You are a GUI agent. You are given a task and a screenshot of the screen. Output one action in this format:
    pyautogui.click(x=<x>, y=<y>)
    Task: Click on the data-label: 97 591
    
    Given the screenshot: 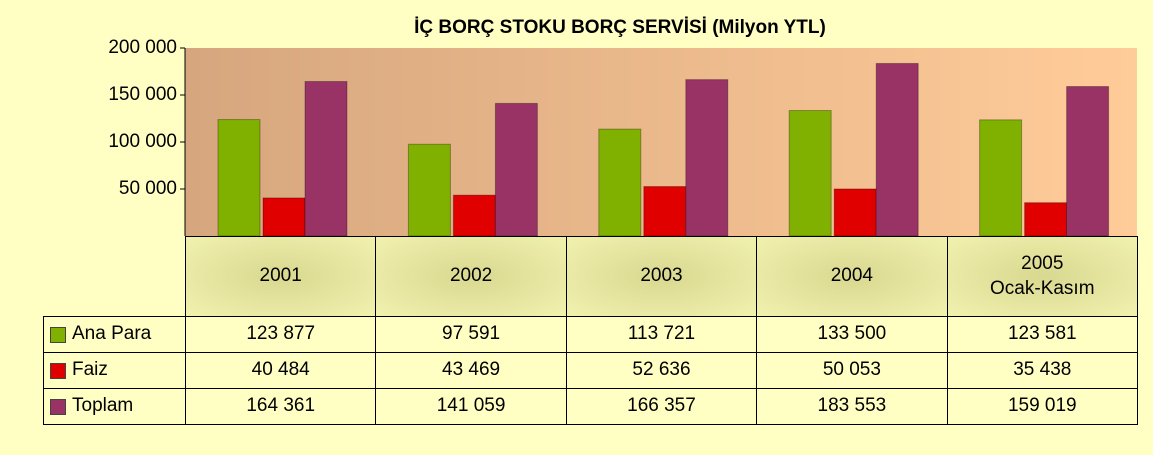 What is the action you would take?
    pyautogui.click(x=471, y=334)
    